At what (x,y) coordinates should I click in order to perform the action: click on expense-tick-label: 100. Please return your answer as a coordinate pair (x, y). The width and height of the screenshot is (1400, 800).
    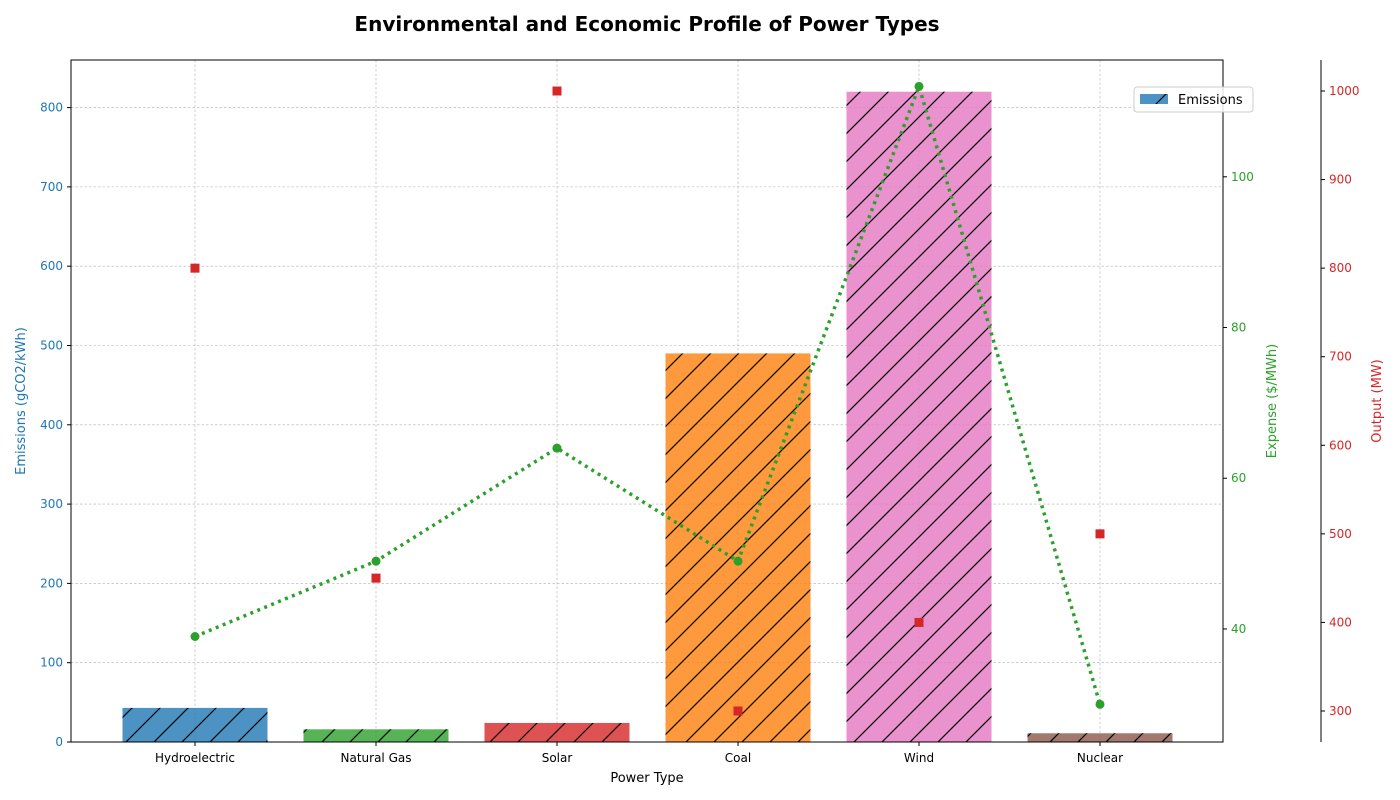
    Looking at the image, I should click on (1242, 177).